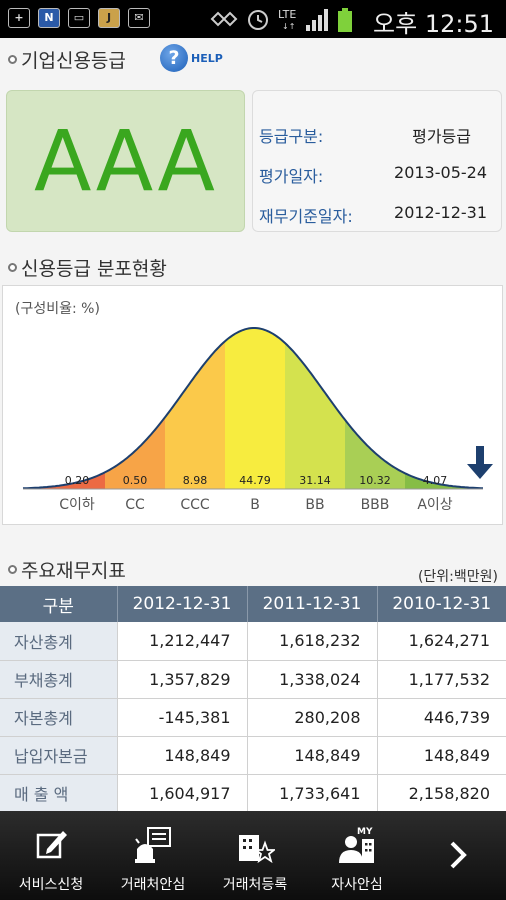 This screenshot has width=506, height=900. I want to click on nav-label: 거래처안심, so click(153, 885).